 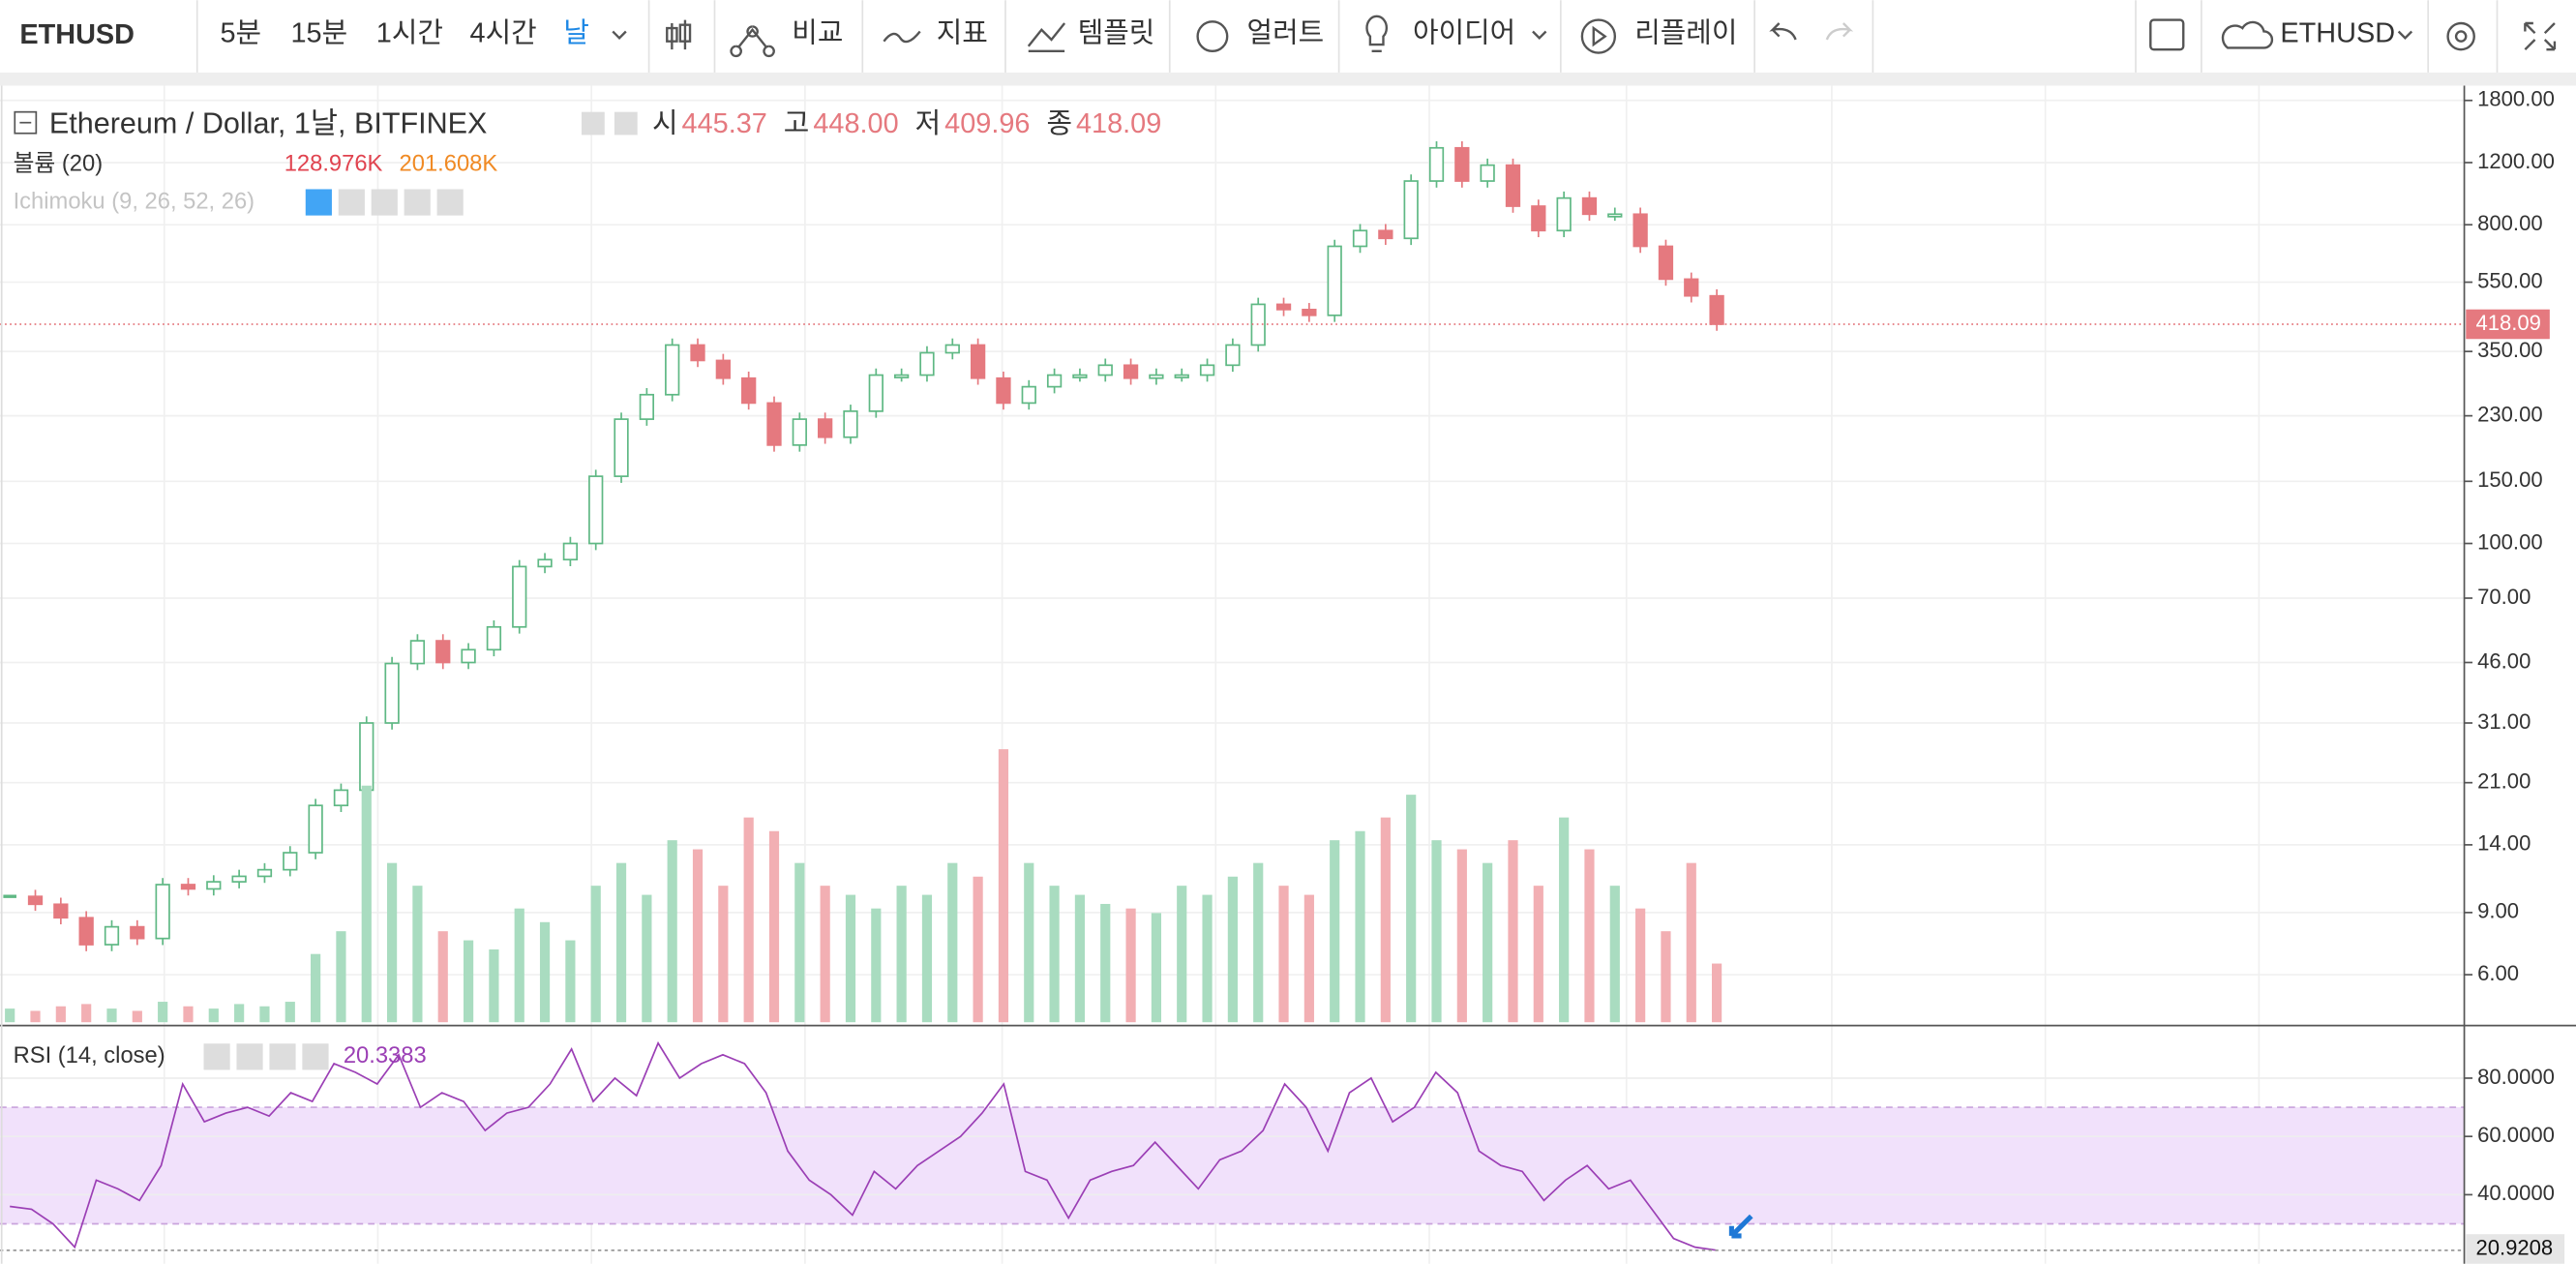 What do you see at coordinates (318, 33) in the screenshot?
I see `interval: 15분` at bounding box center [318, 33].